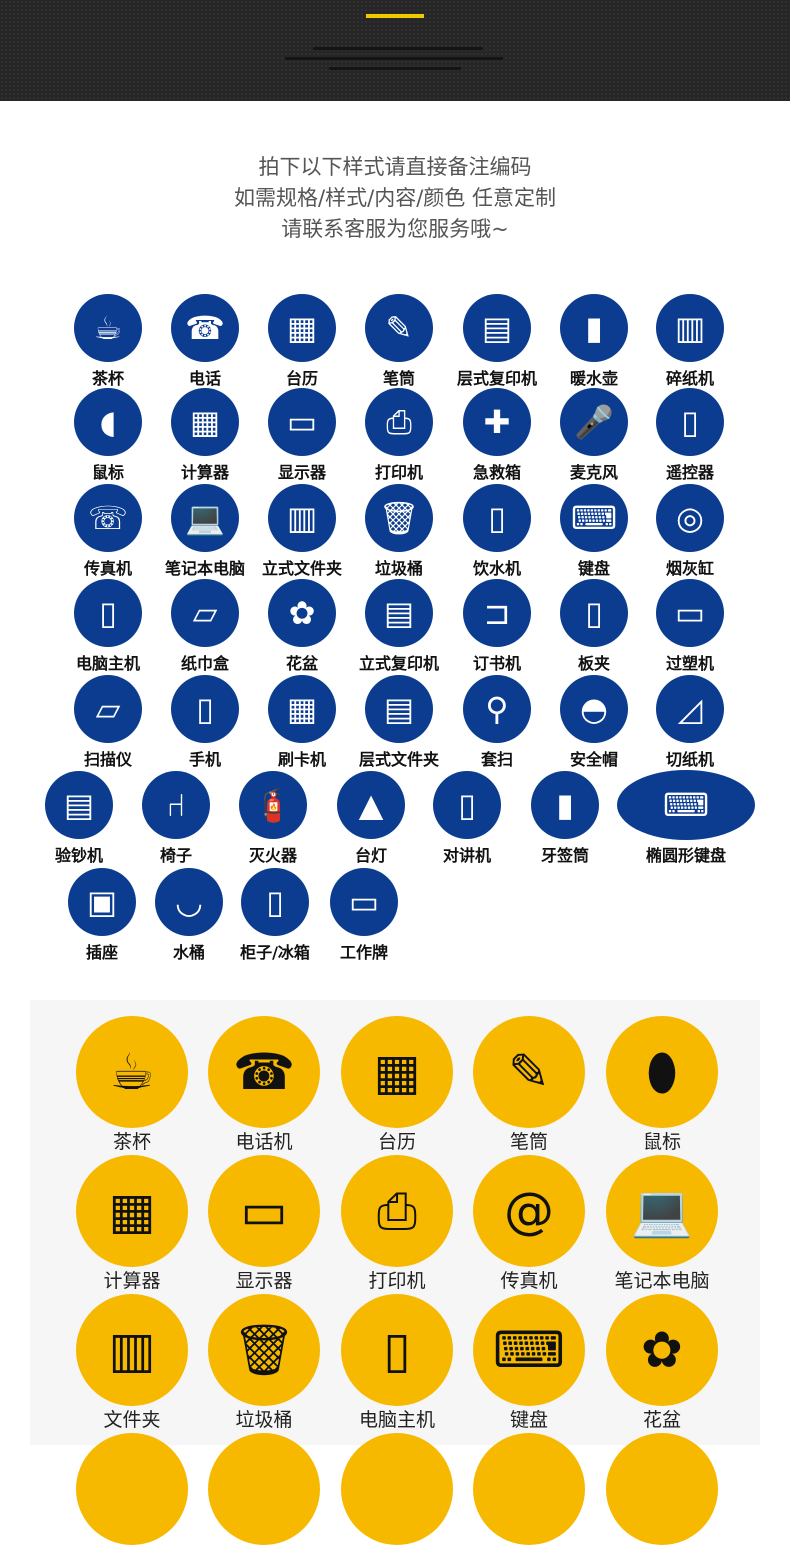 The width and height of the screenshot is (790, 1545). Describe the element at coordinates (686, 855) in the screenshot. I see `icon-label: 椭圆形键盘` at that location.